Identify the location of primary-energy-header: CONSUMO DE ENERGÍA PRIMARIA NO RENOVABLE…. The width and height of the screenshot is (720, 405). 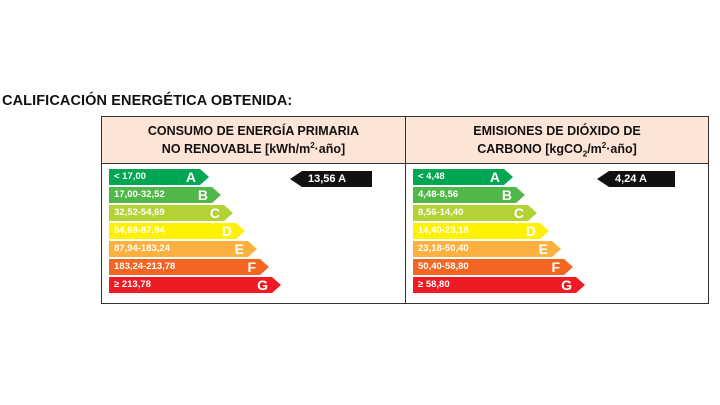
(253, 140).